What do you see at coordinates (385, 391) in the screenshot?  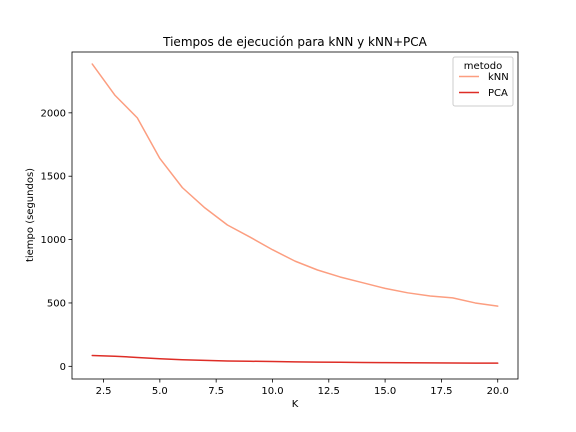 I see `x-tick-label: 15.0` at bounding box center [385, 391].